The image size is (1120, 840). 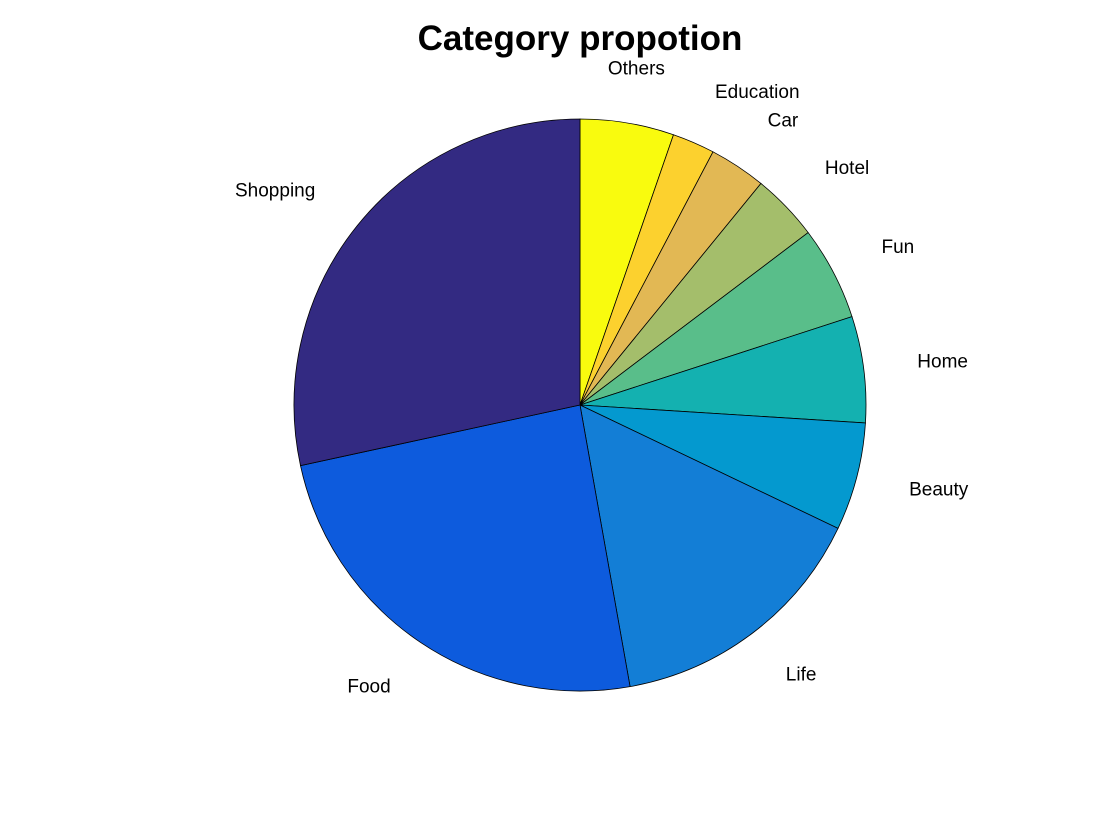 What do you see at coordinates (939, 490) in the screenshot?
I see `pie-label-beauty: Beauty` at bounding box center [939, 490].